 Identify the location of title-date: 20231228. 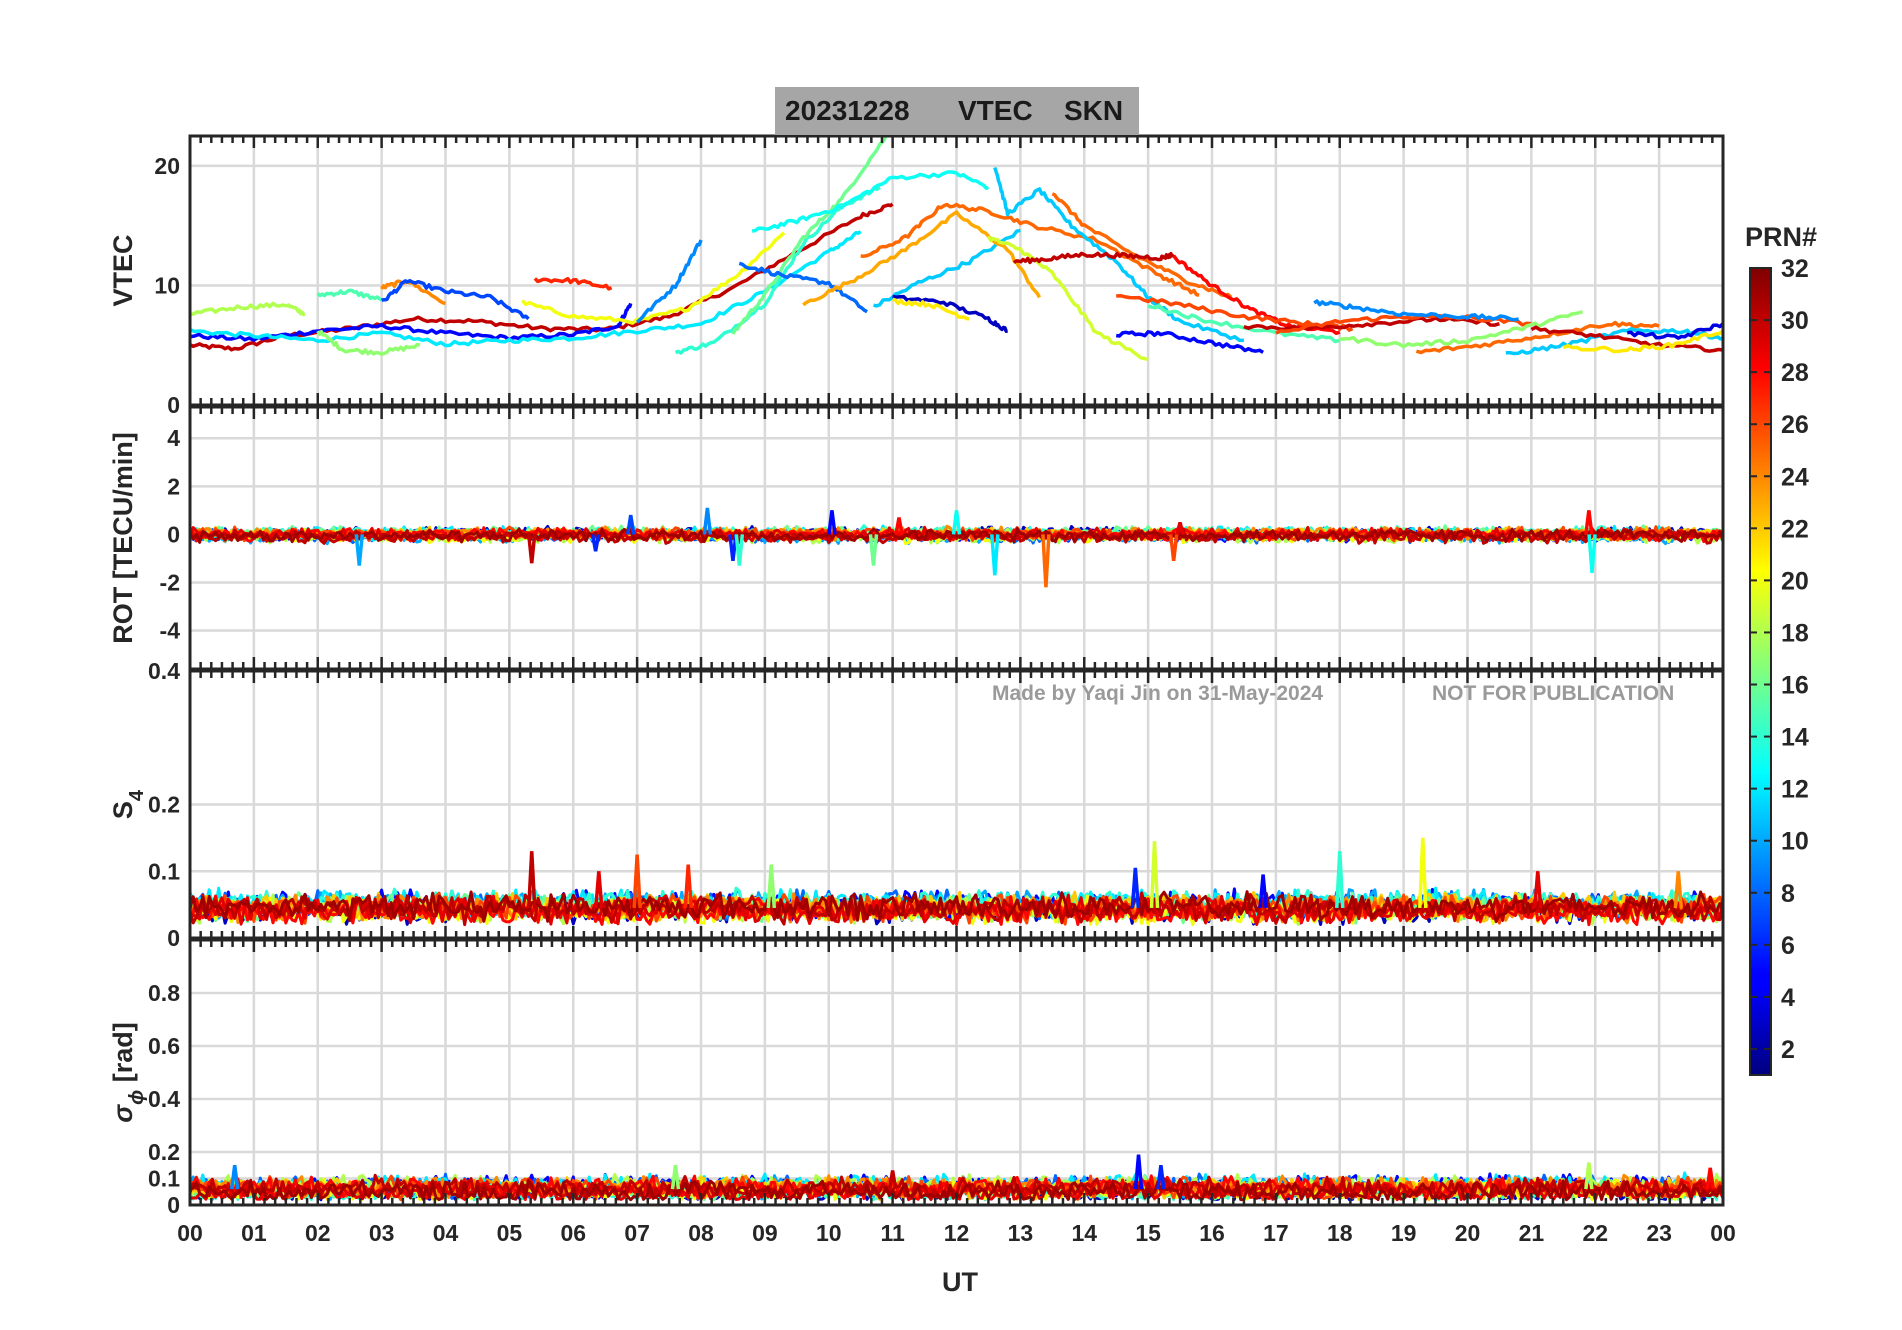
(847, 110).